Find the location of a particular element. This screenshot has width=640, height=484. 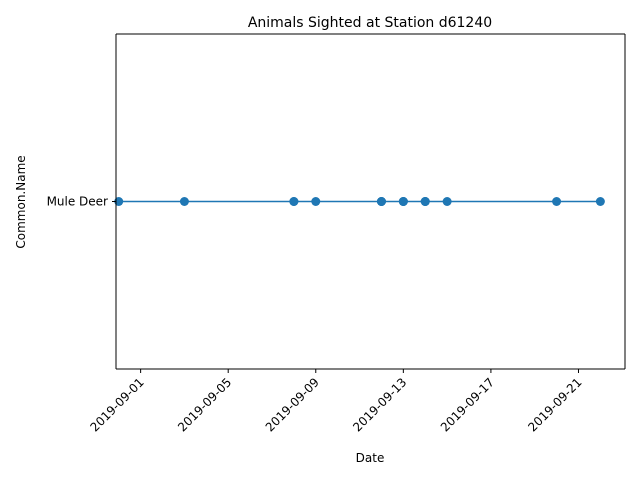

y-axis-label: Common.Name is located at coordinates (21, 201).